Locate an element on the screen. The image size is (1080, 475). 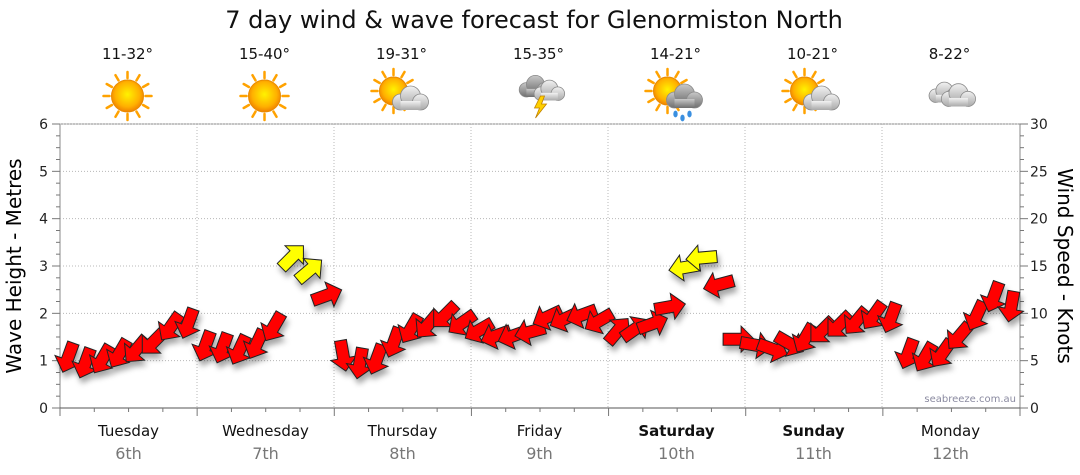
right-tick-label: 20 is located at coordinates (1039, 220).